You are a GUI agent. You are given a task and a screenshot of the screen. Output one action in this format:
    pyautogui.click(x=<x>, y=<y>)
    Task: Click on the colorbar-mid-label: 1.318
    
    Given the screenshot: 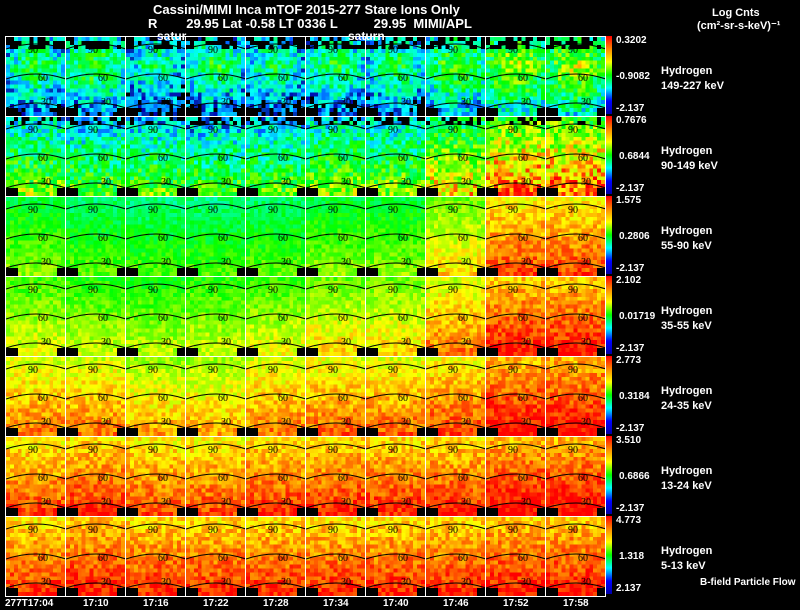 What is the action you would take?
    pyautogui.click(x=632, y=556)
    